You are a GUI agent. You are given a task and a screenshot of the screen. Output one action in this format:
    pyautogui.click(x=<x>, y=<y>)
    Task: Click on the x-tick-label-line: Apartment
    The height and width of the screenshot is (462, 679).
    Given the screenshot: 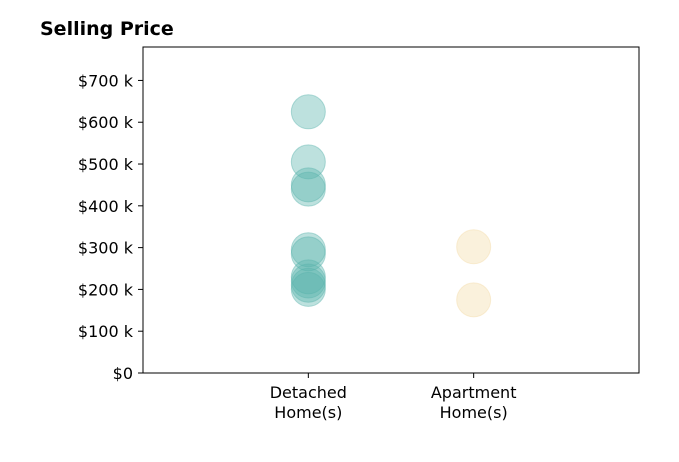 What is the action you would take?
    pyautogui.click(x=474, y=392)
    